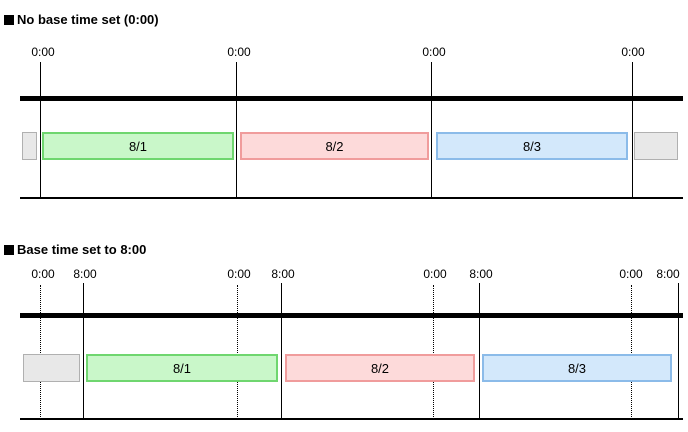 This screenshot has height=432, width=688. What do you see at coordinates (88, 19) in the screenshot?
I see `section-1-heading-label: No base time set (0:00)` at bounding box center [88, 19].